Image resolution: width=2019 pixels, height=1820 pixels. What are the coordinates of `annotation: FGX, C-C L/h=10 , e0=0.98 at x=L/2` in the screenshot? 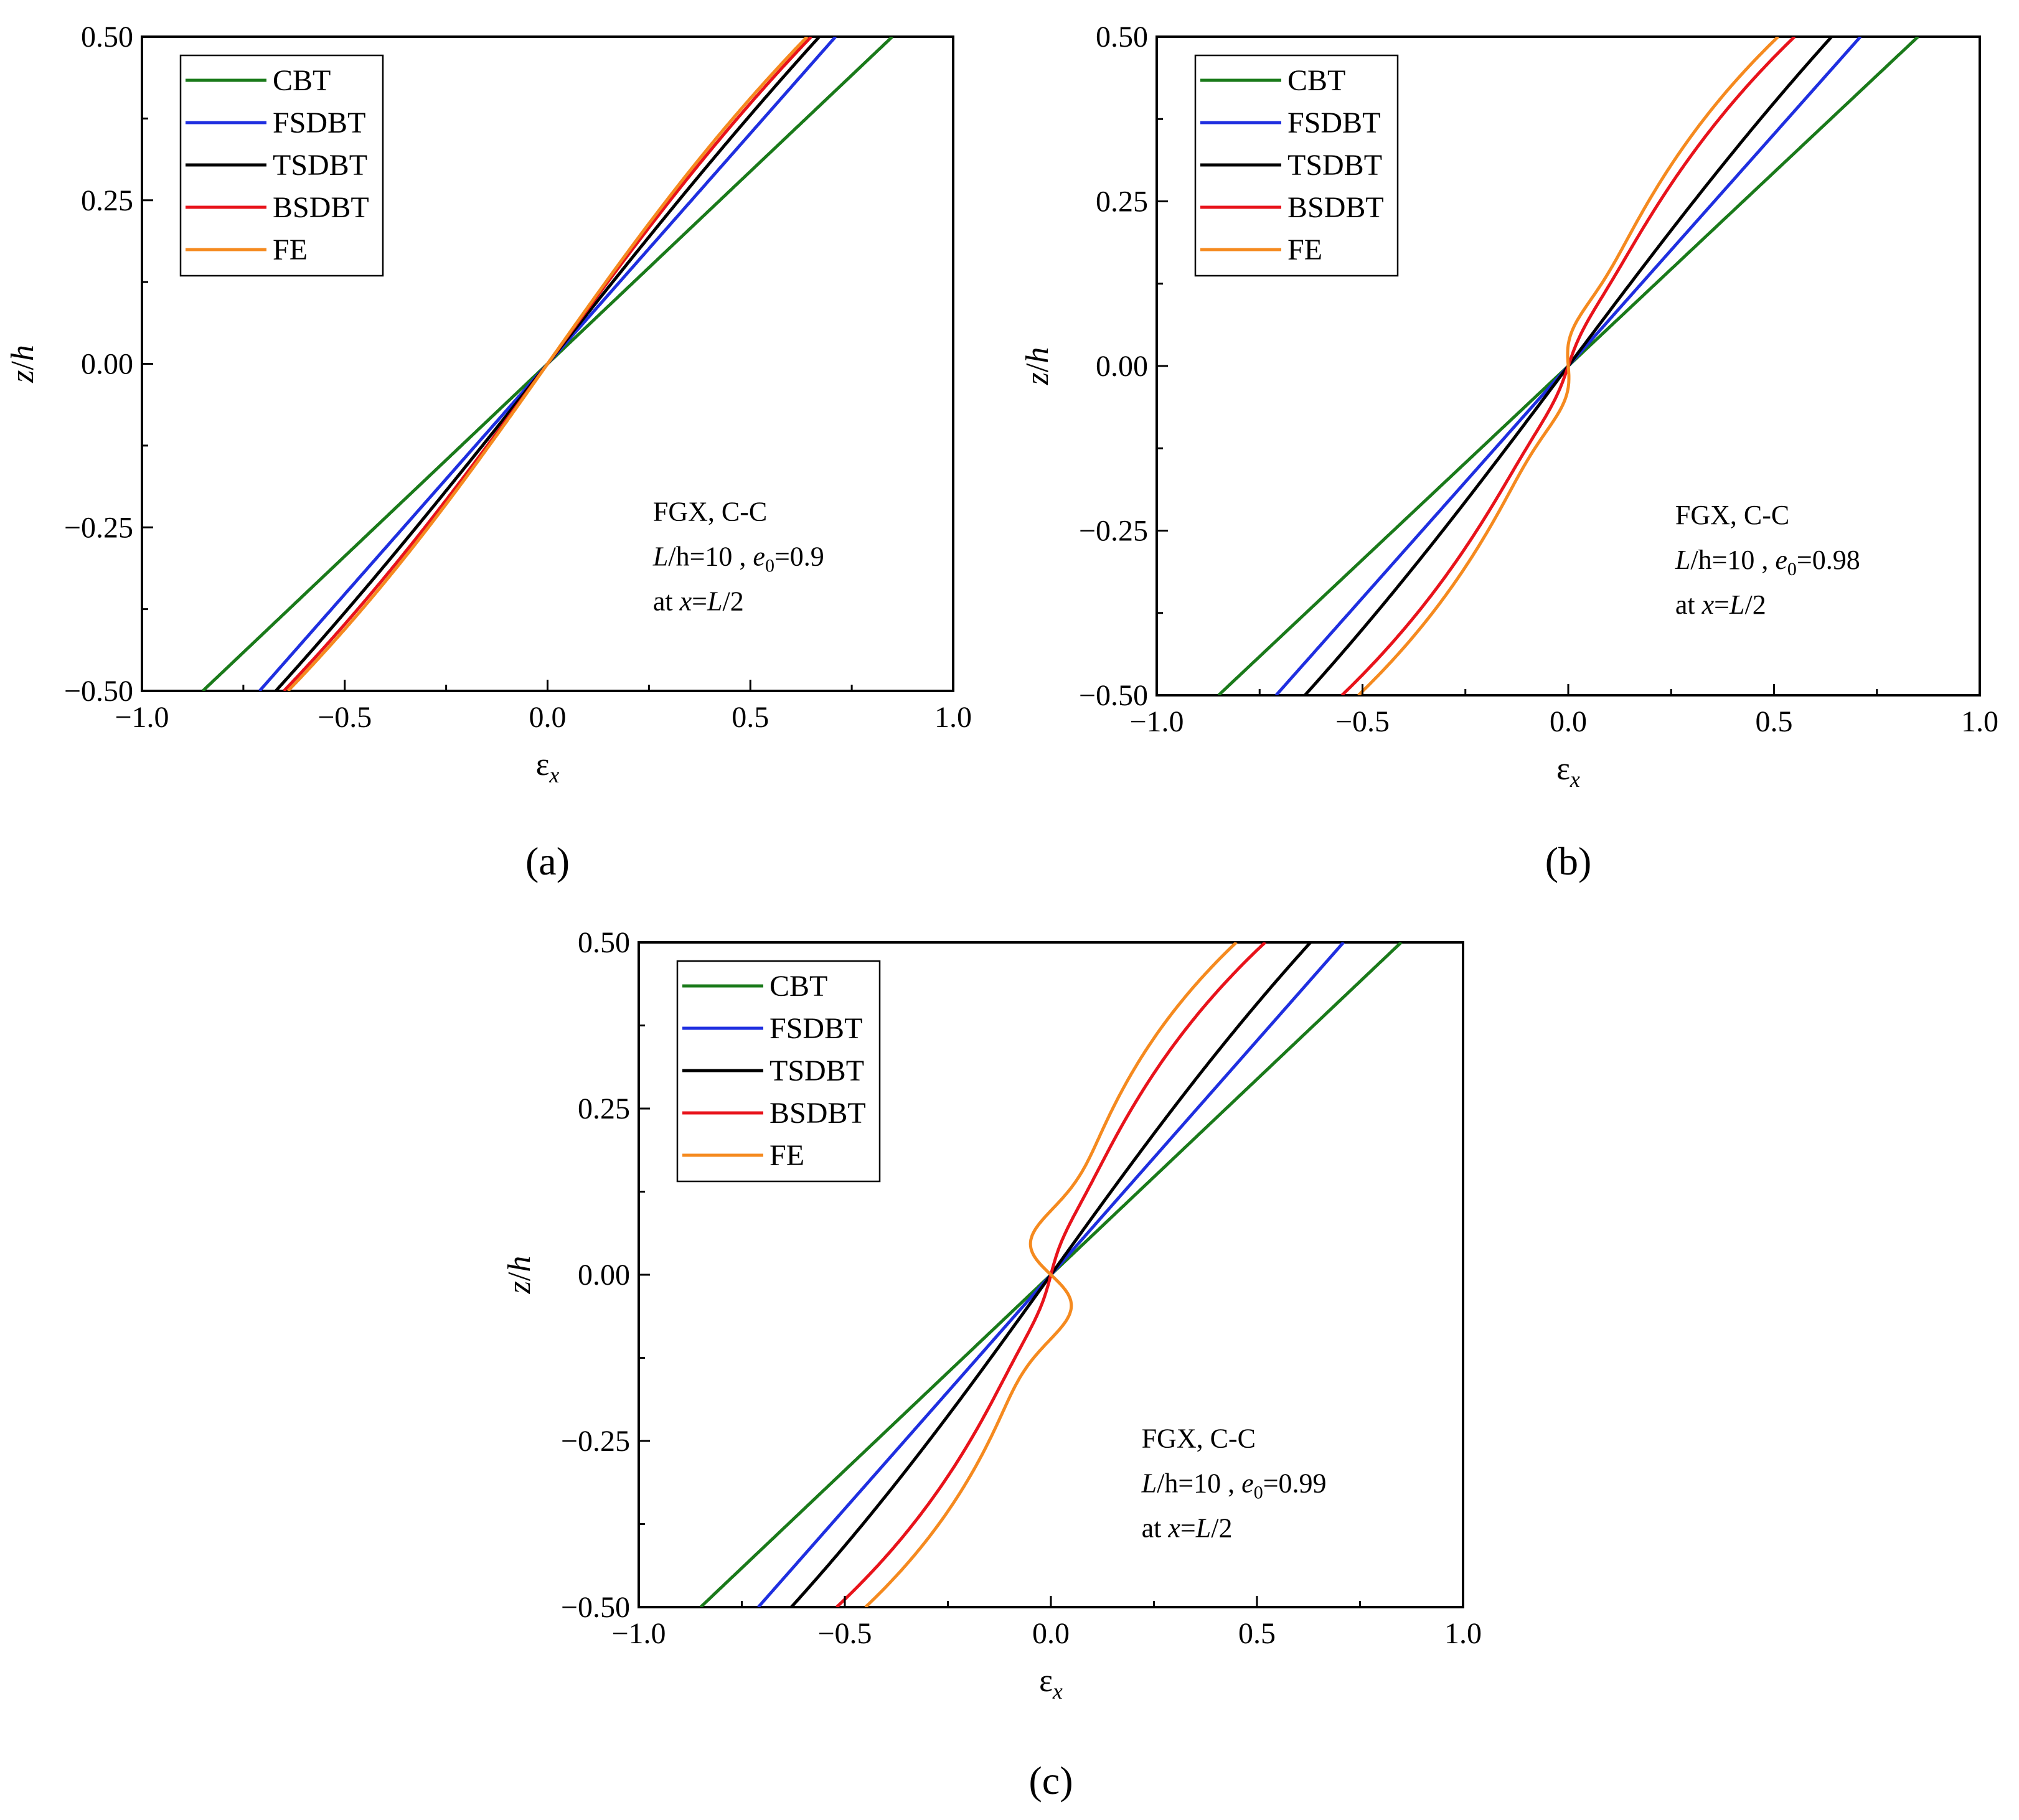 It's located at (1768, 560).